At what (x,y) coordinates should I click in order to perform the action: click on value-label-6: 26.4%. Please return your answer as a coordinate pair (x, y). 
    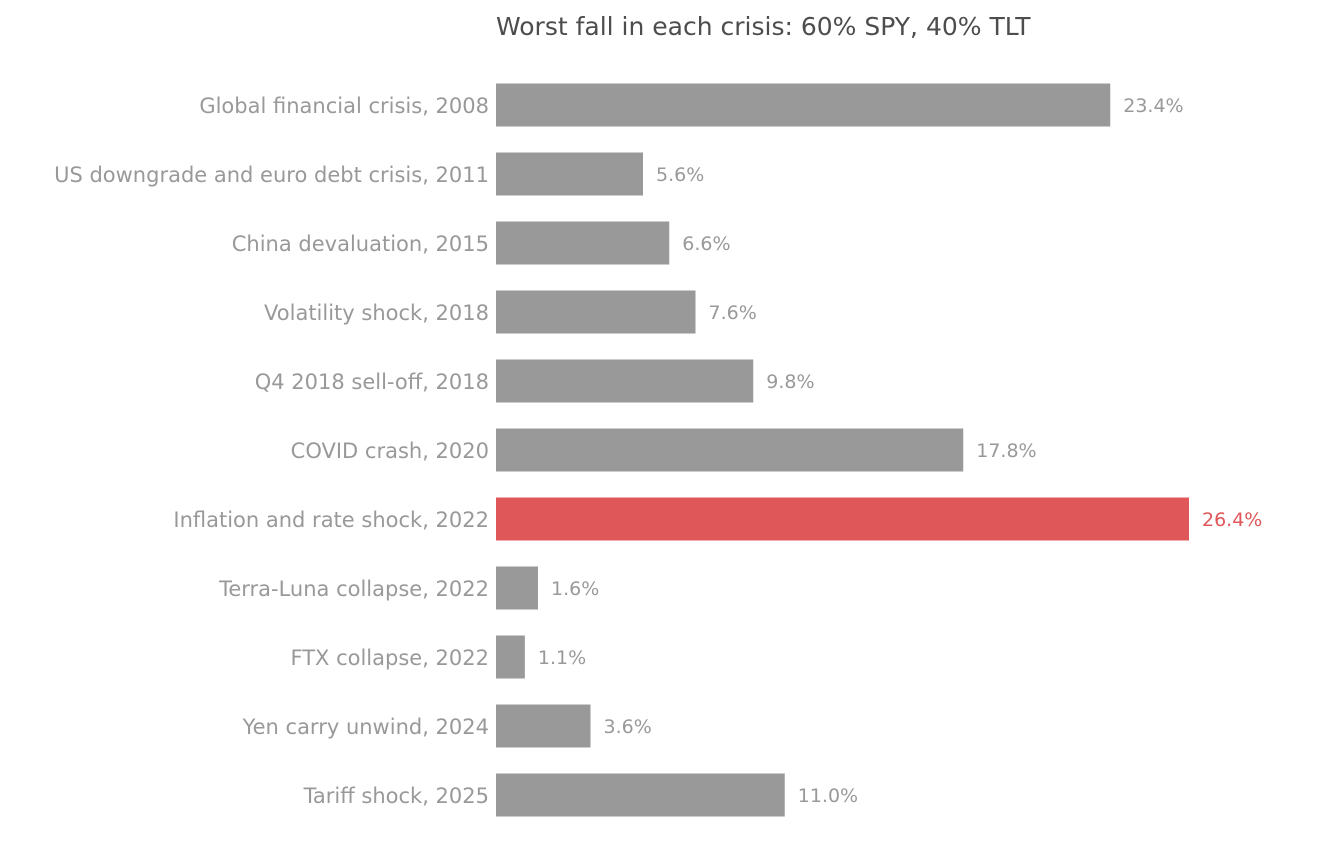
    Looking at the image, I should click on (1232, 520).